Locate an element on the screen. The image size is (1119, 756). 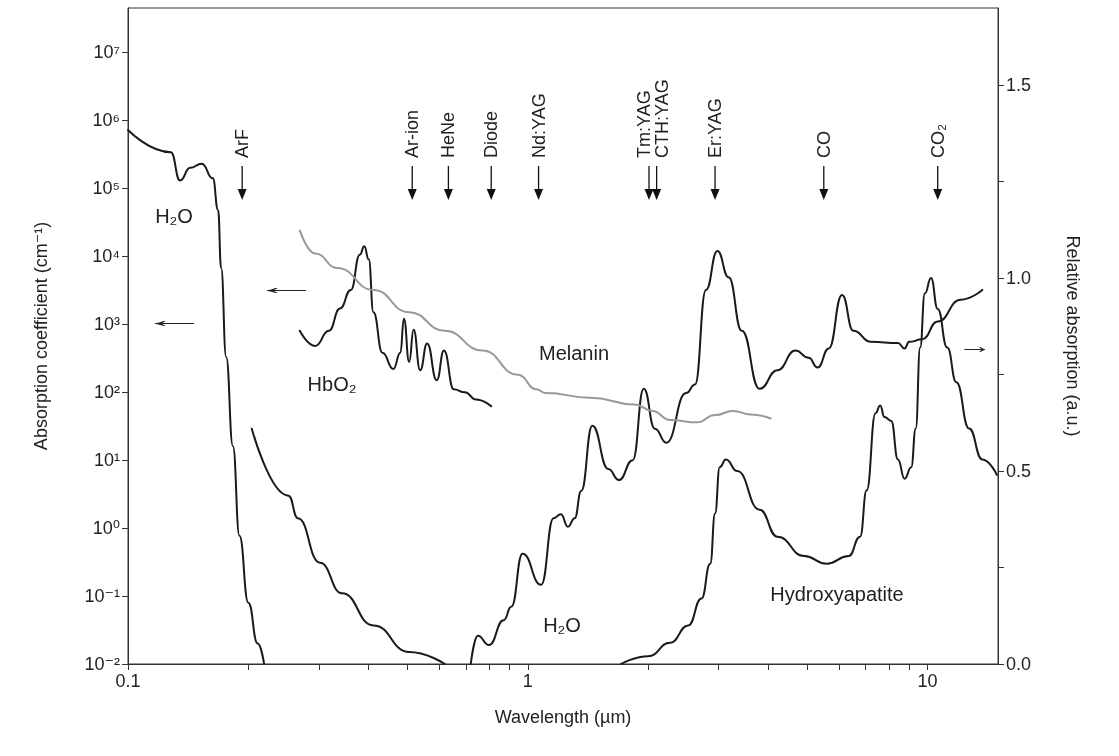
y-tick-label: 10⁷ is located at coordinates (106, 52).